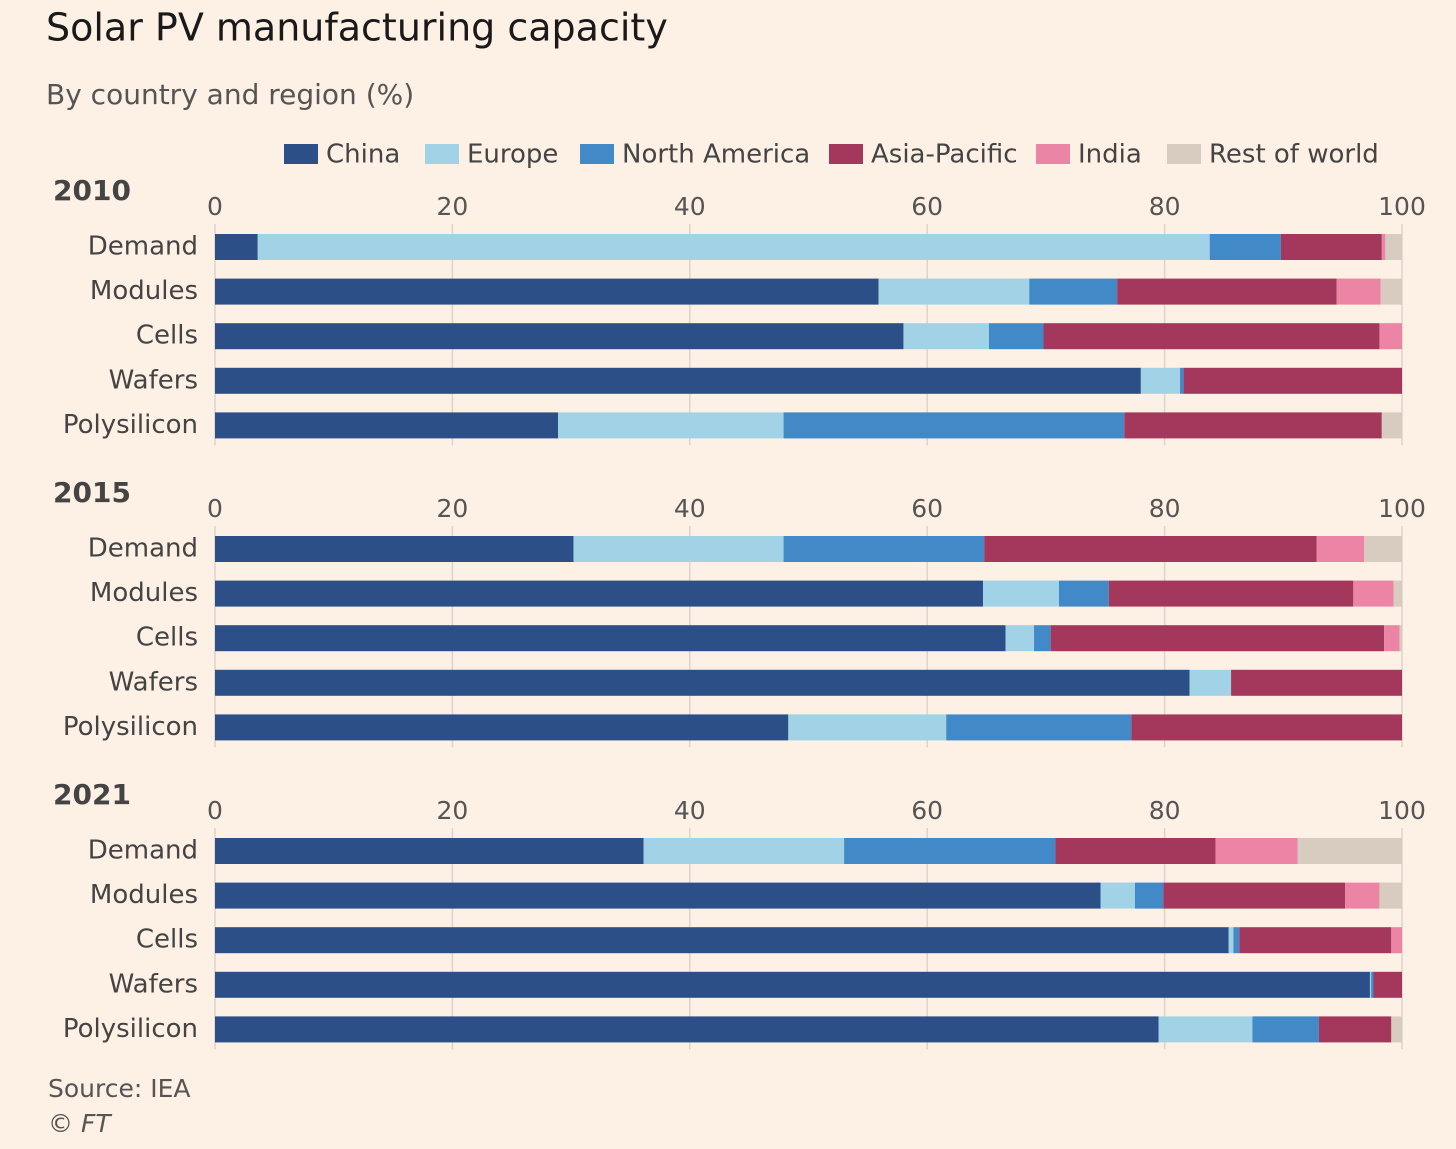 Image resolution: width=1456 pixels, height=1149 pixels. What do you see at coordinates (167, 638) in the screenshot?
I see `category-label: Cells` at bounding box center [167, 638].